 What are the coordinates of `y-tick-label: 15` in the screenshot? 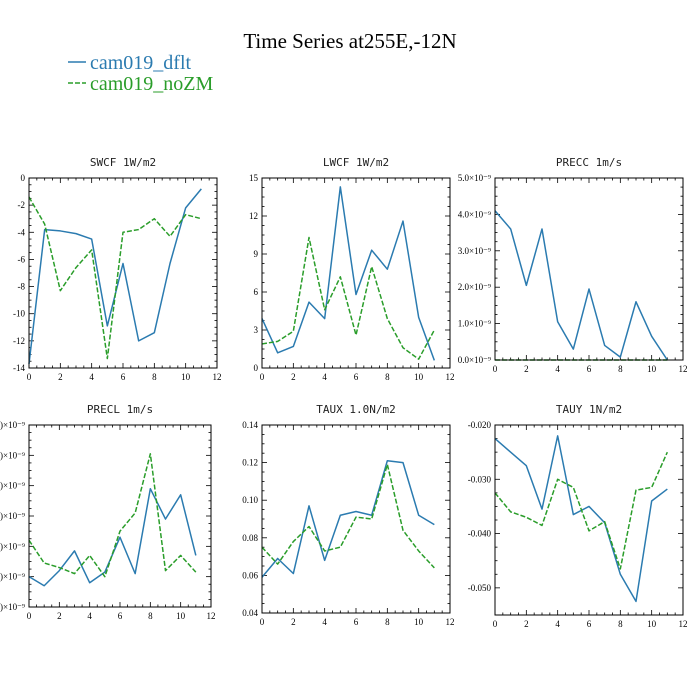 It's located at (254, 178).